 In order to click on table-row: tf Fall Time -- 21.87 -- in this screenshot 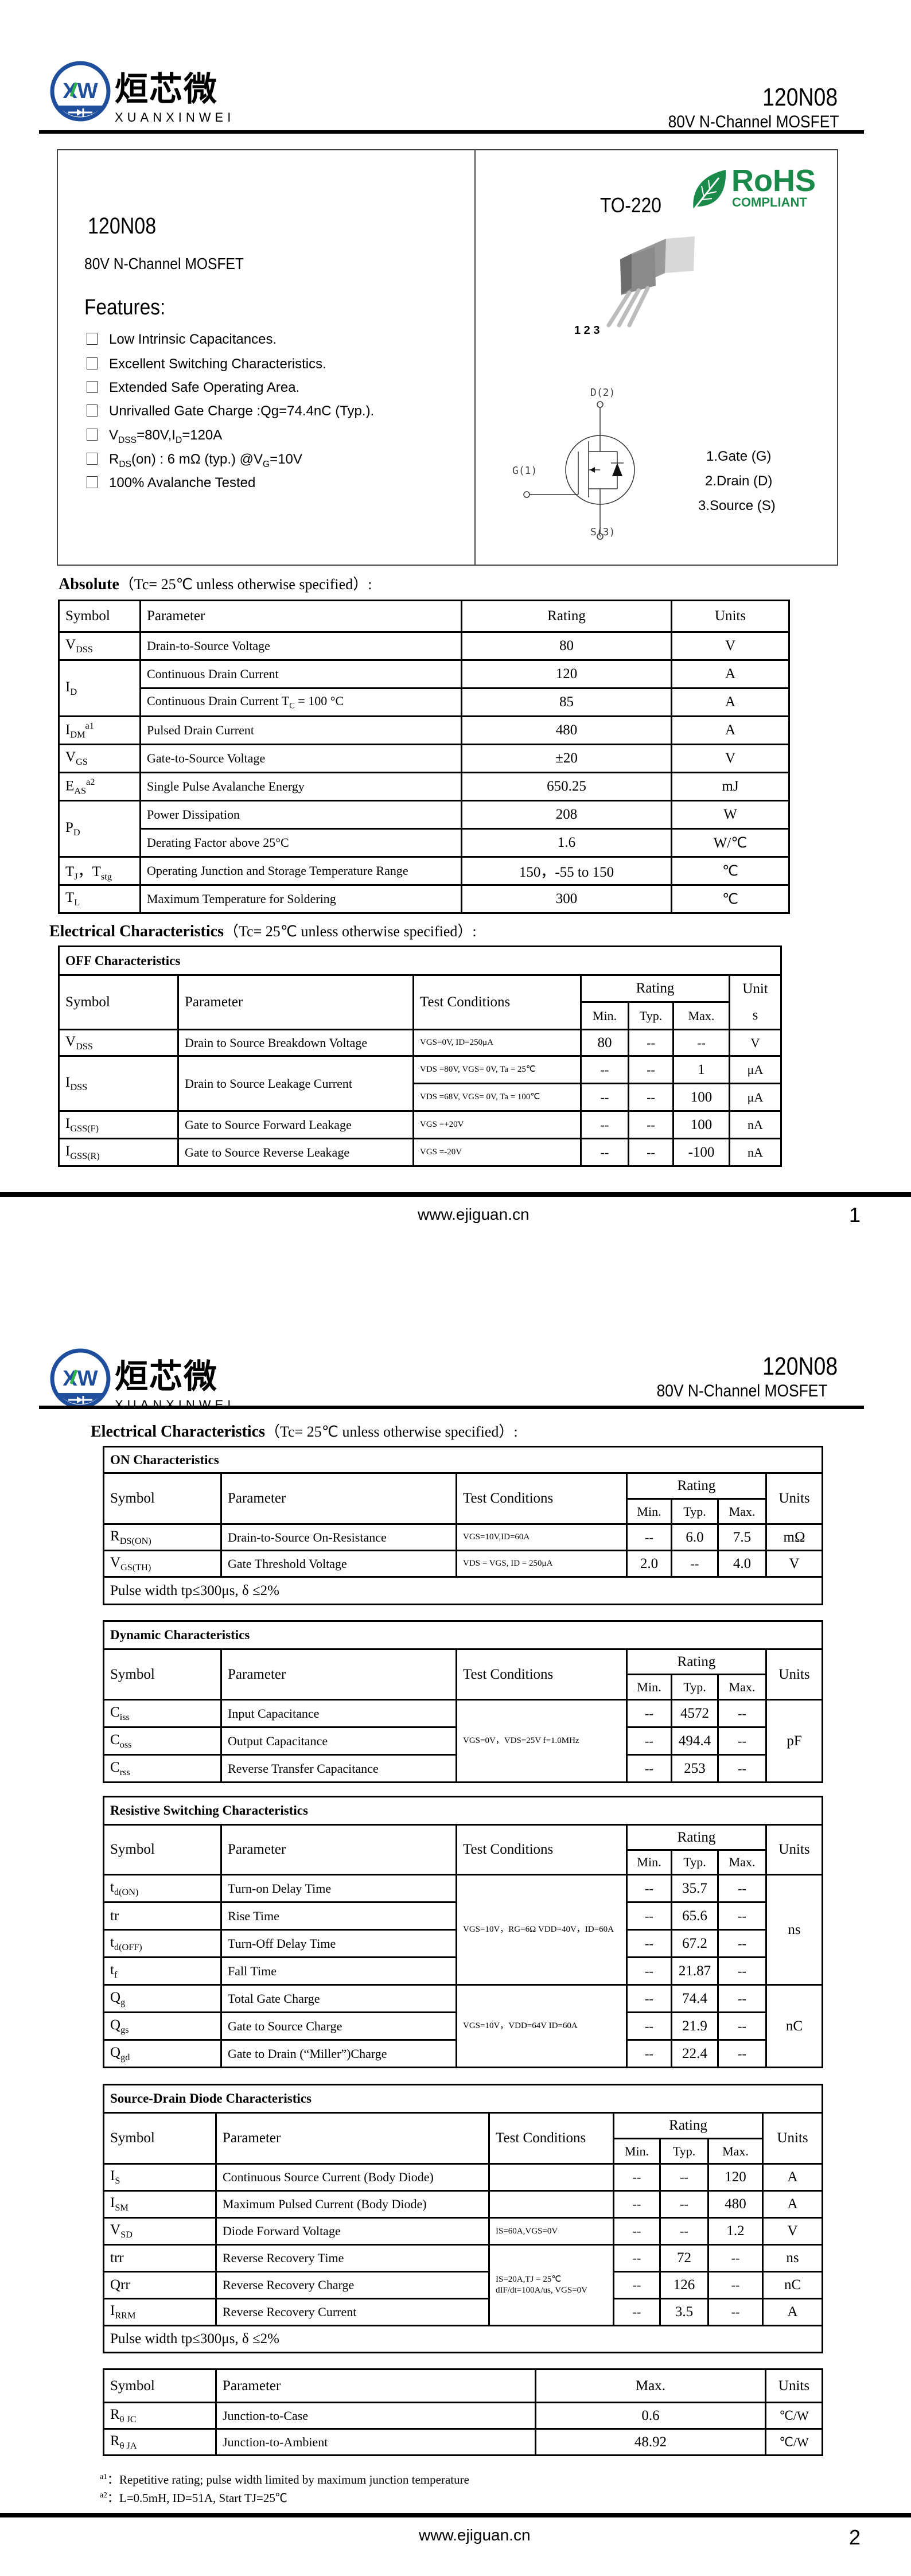, I will do `click(463, 1971)`.